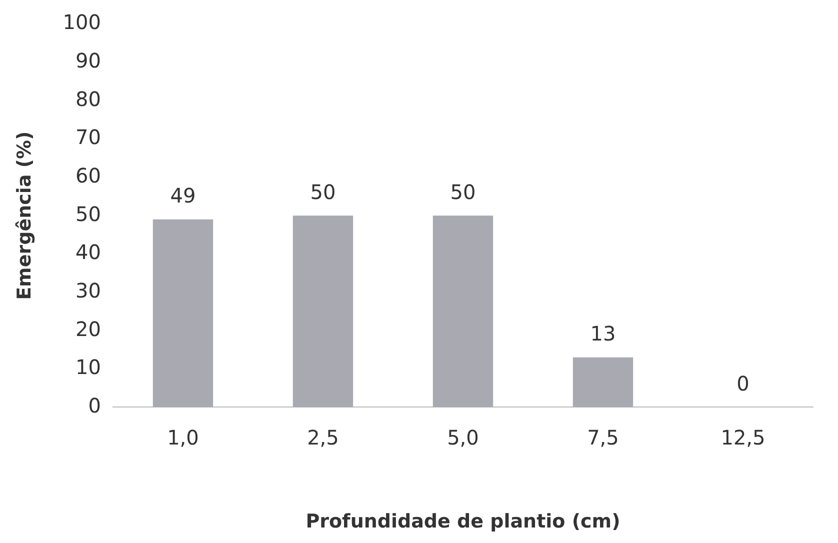  I want to click on data-label: 13, so click(603, 334).